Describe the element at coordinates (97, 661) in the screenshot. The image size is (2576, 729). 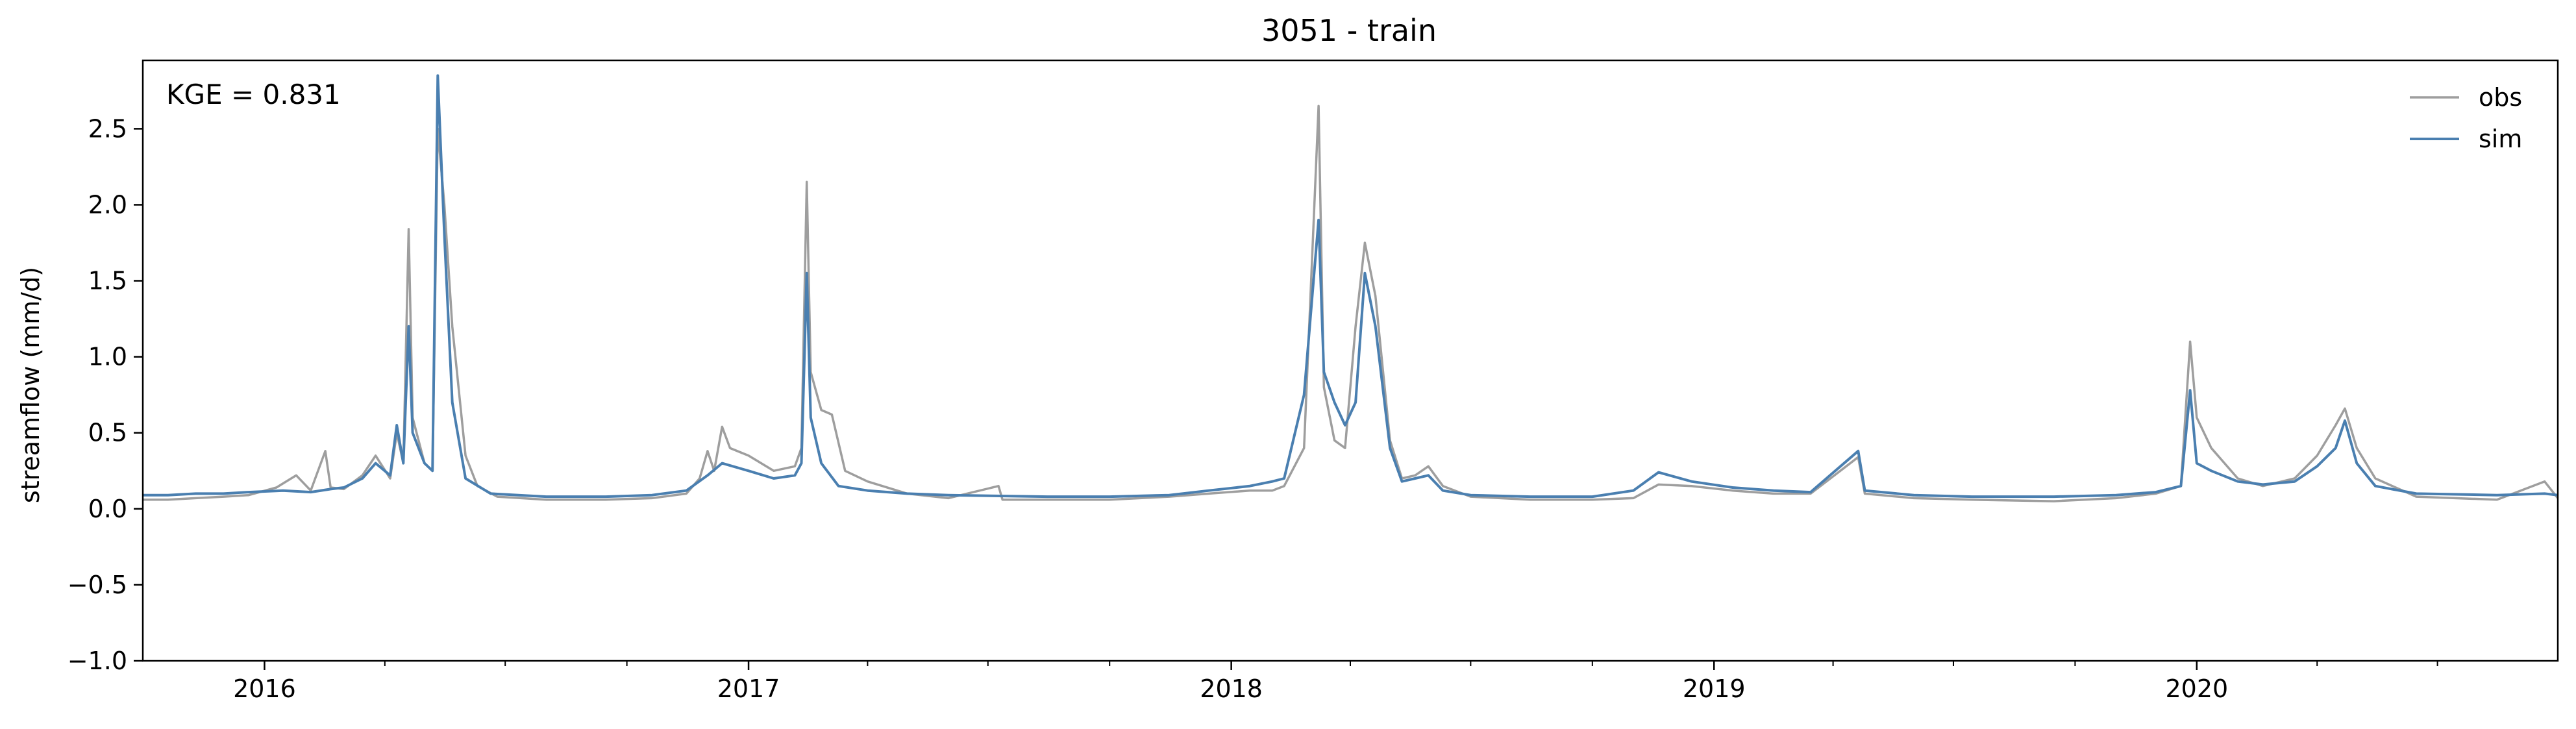
I see `y-tick-label: −1.0` at that location.